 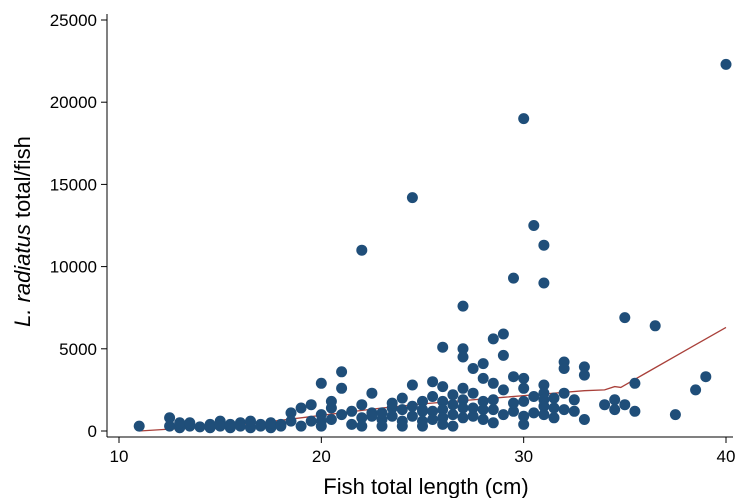 What do you see at coordinates (79, 226) in the screenshot?
I see `y-axis: 0 5000 10000 15000 20000 25000` at bounding box center [79, 226].